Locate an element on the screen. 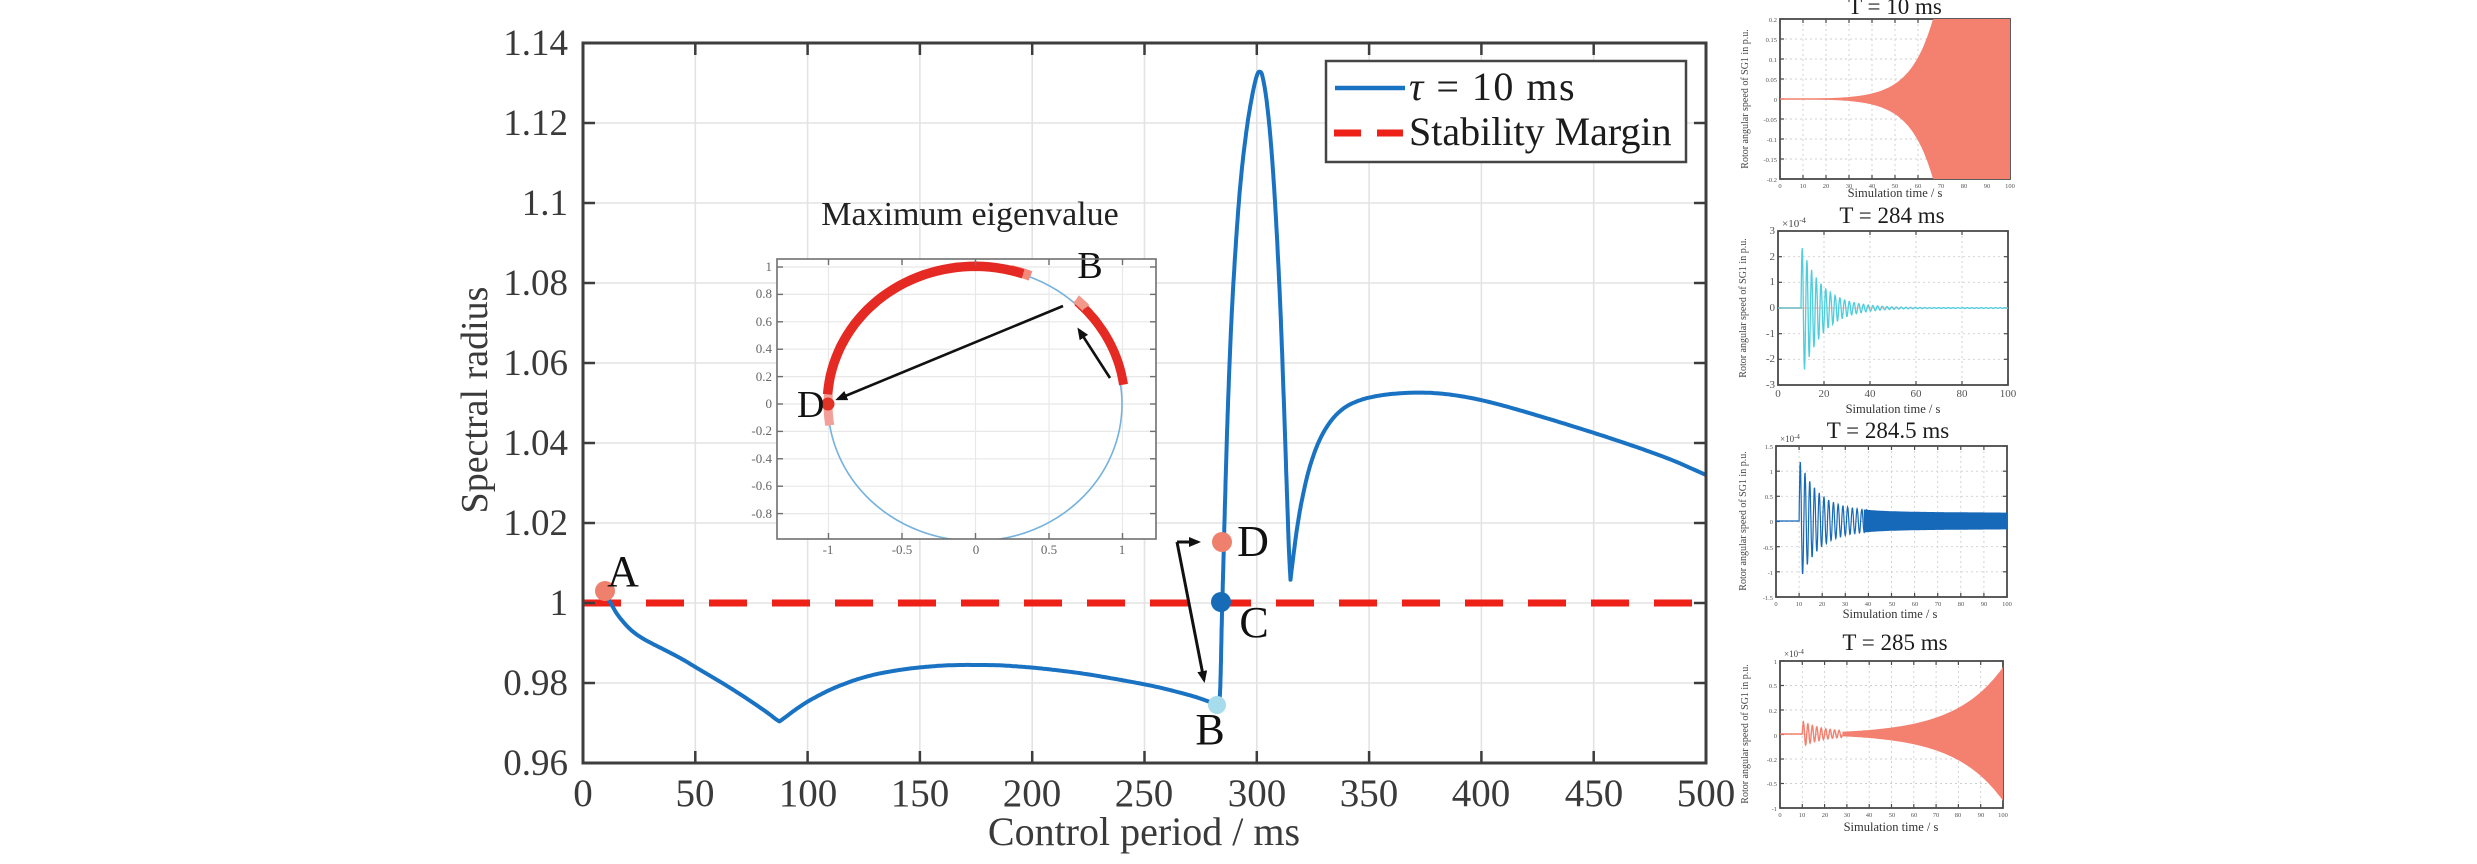  svg-text: T = 285 ms is located at coordinates (1894, 642).